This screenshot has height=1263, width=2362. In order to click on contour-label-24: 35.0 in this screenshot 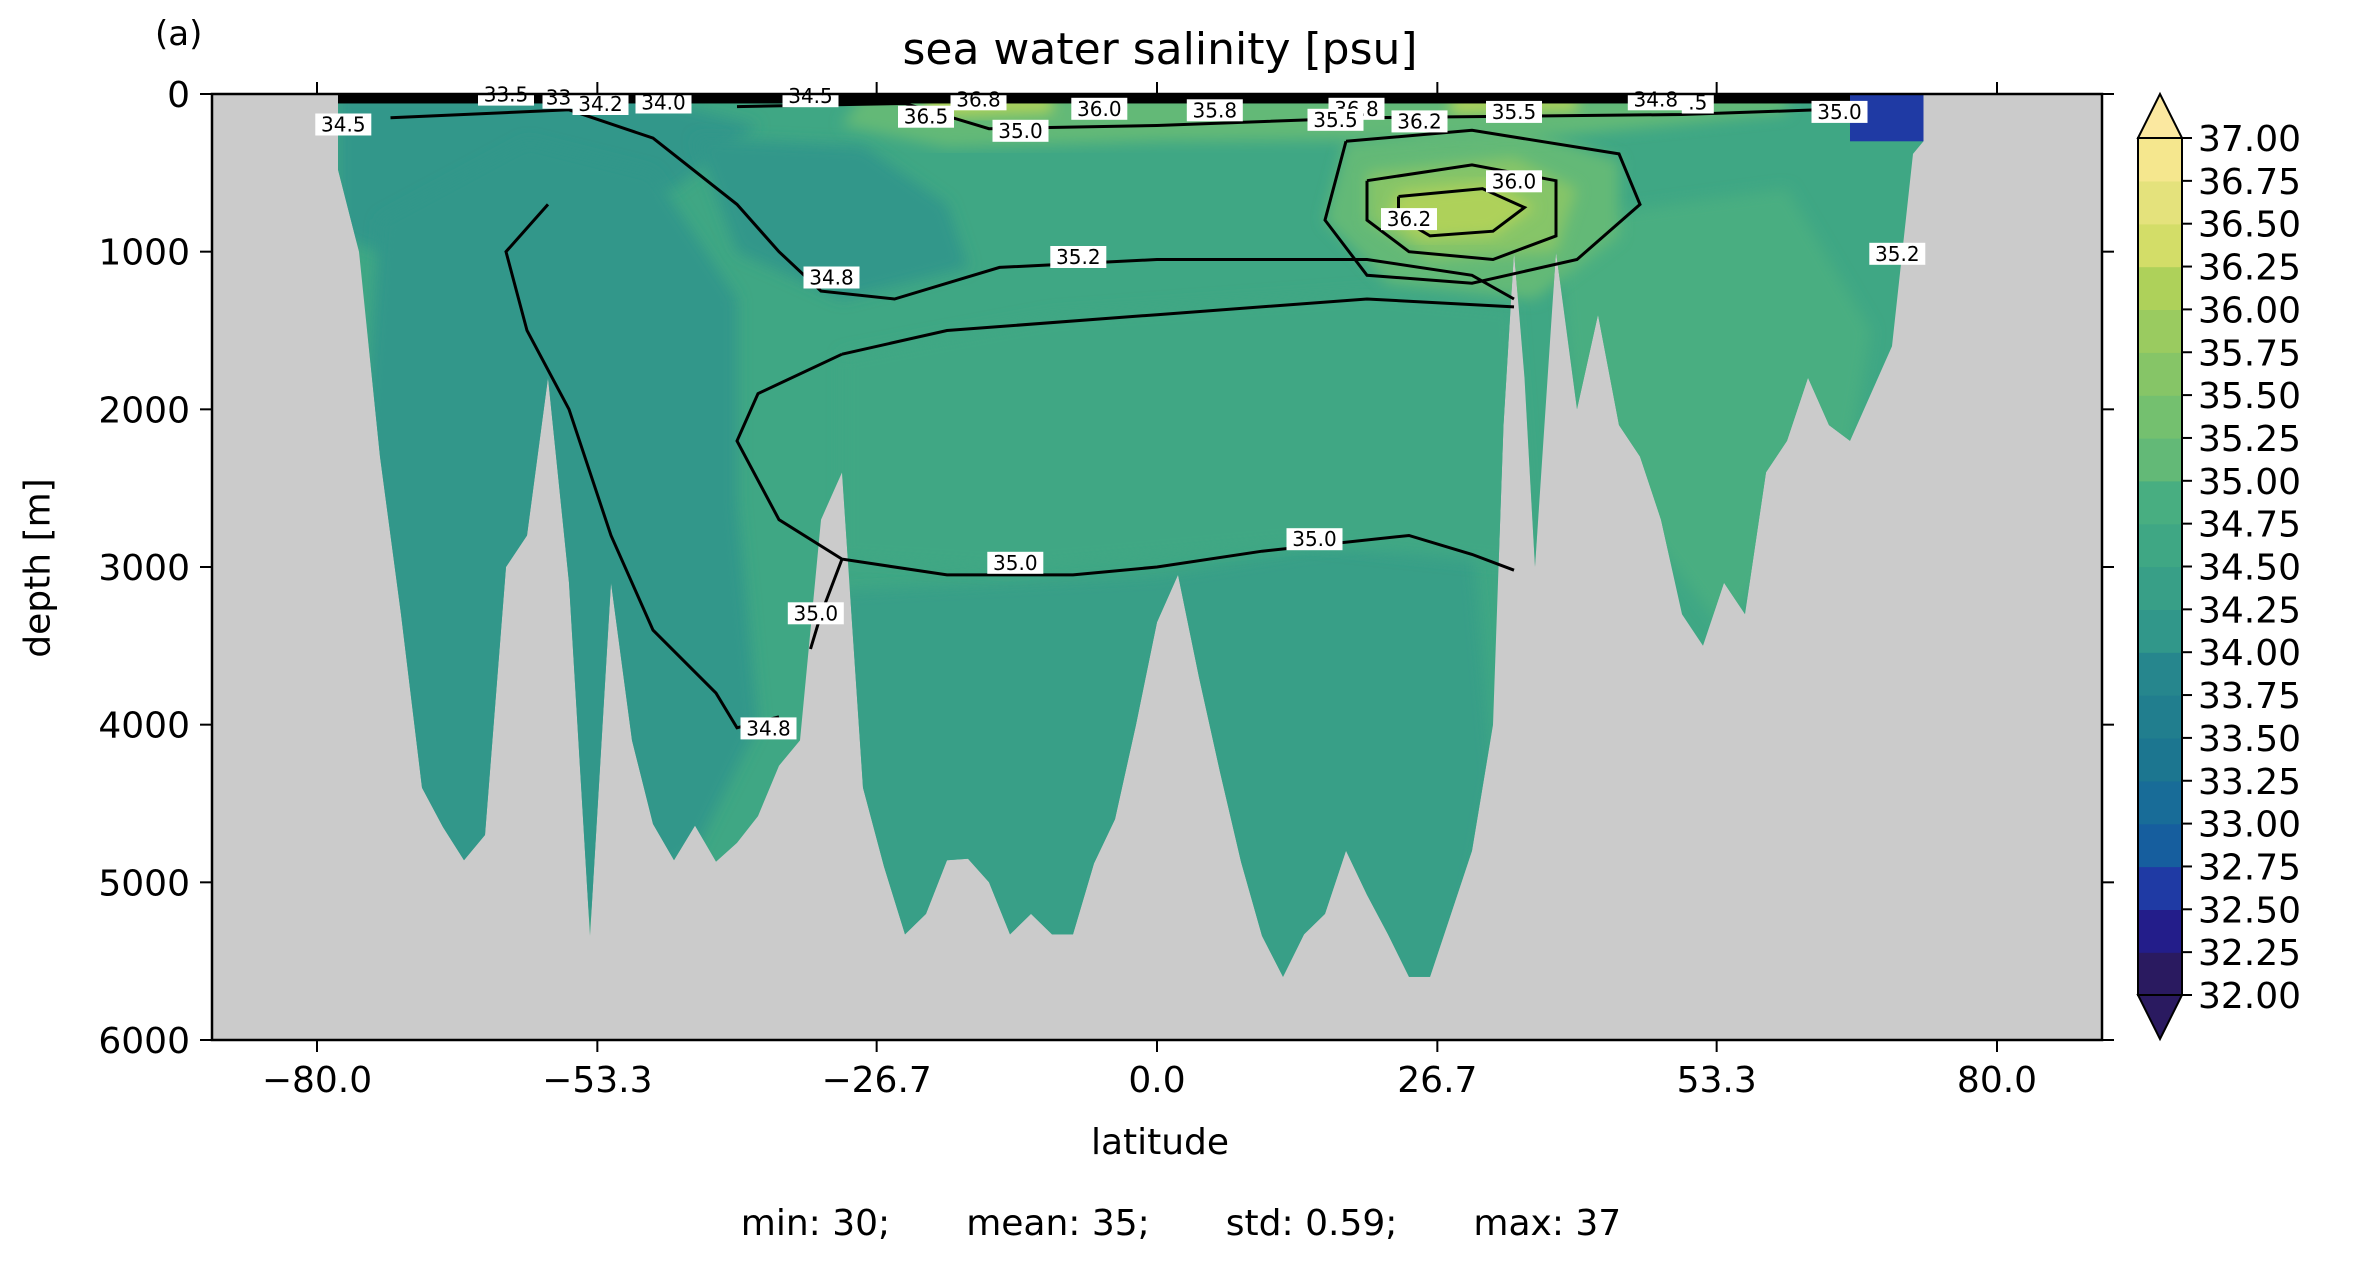, I will do `click(1015, 563)`.